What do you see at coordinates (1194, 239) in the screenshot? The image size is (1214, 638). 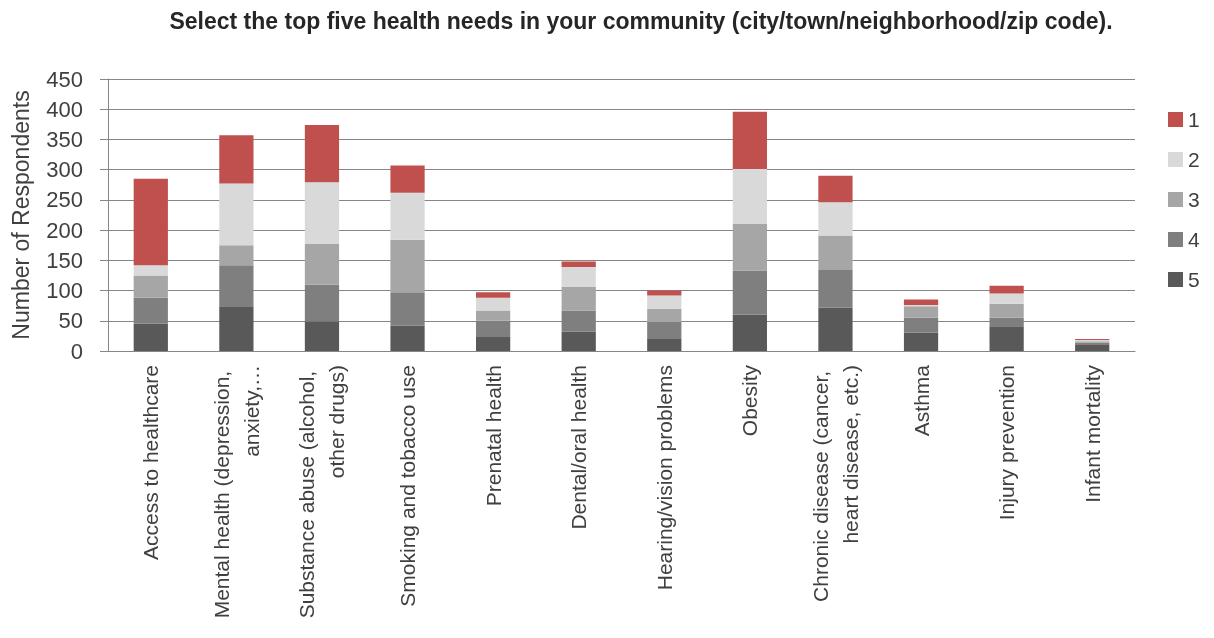 I see `legend-label: 4` at bounding box center [1194, 239].